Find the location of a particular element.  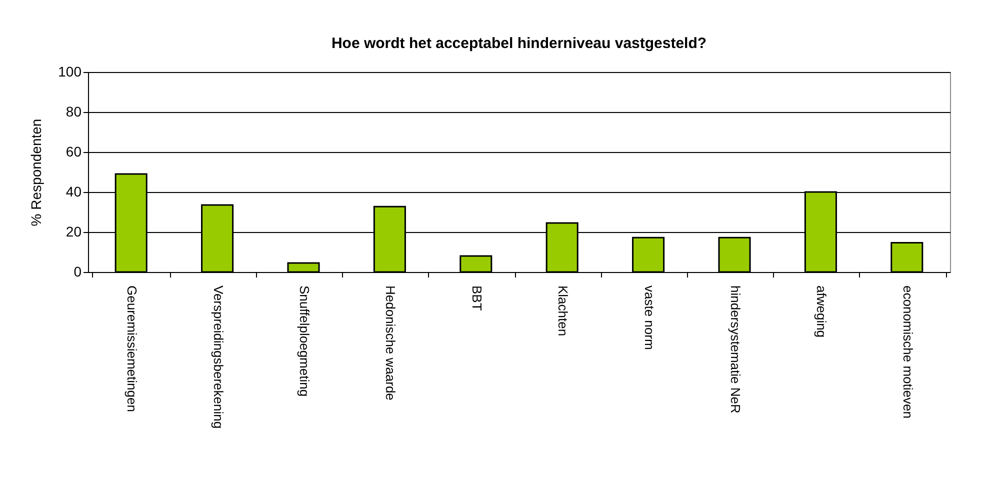

x-tick-label: hindersystematie NeR is located at coordinates (735, 350).